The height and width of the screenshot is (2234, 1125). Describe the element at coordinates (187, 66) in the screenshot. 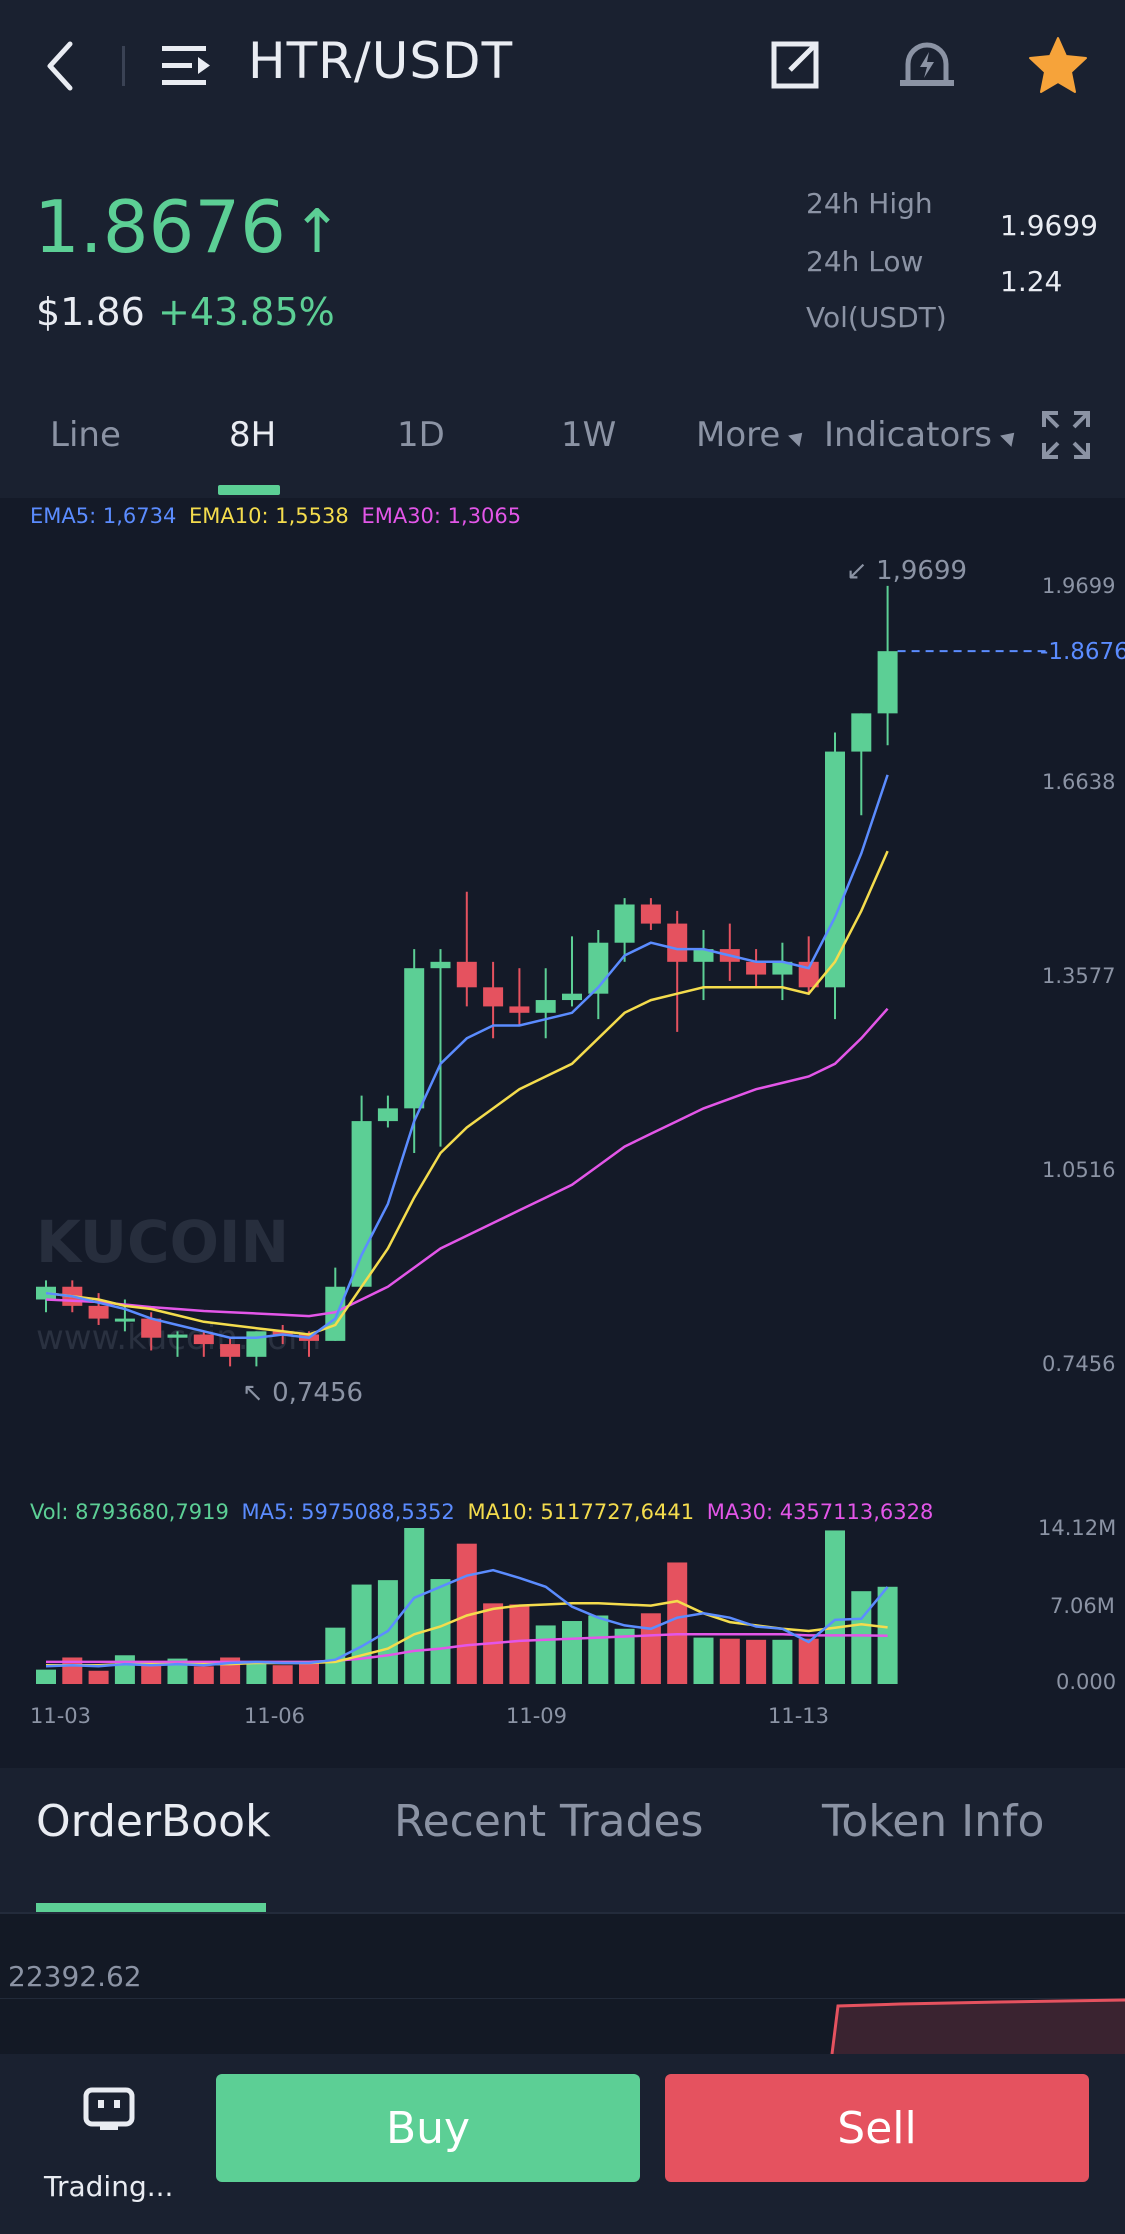

I see `menu-icon` at that location.